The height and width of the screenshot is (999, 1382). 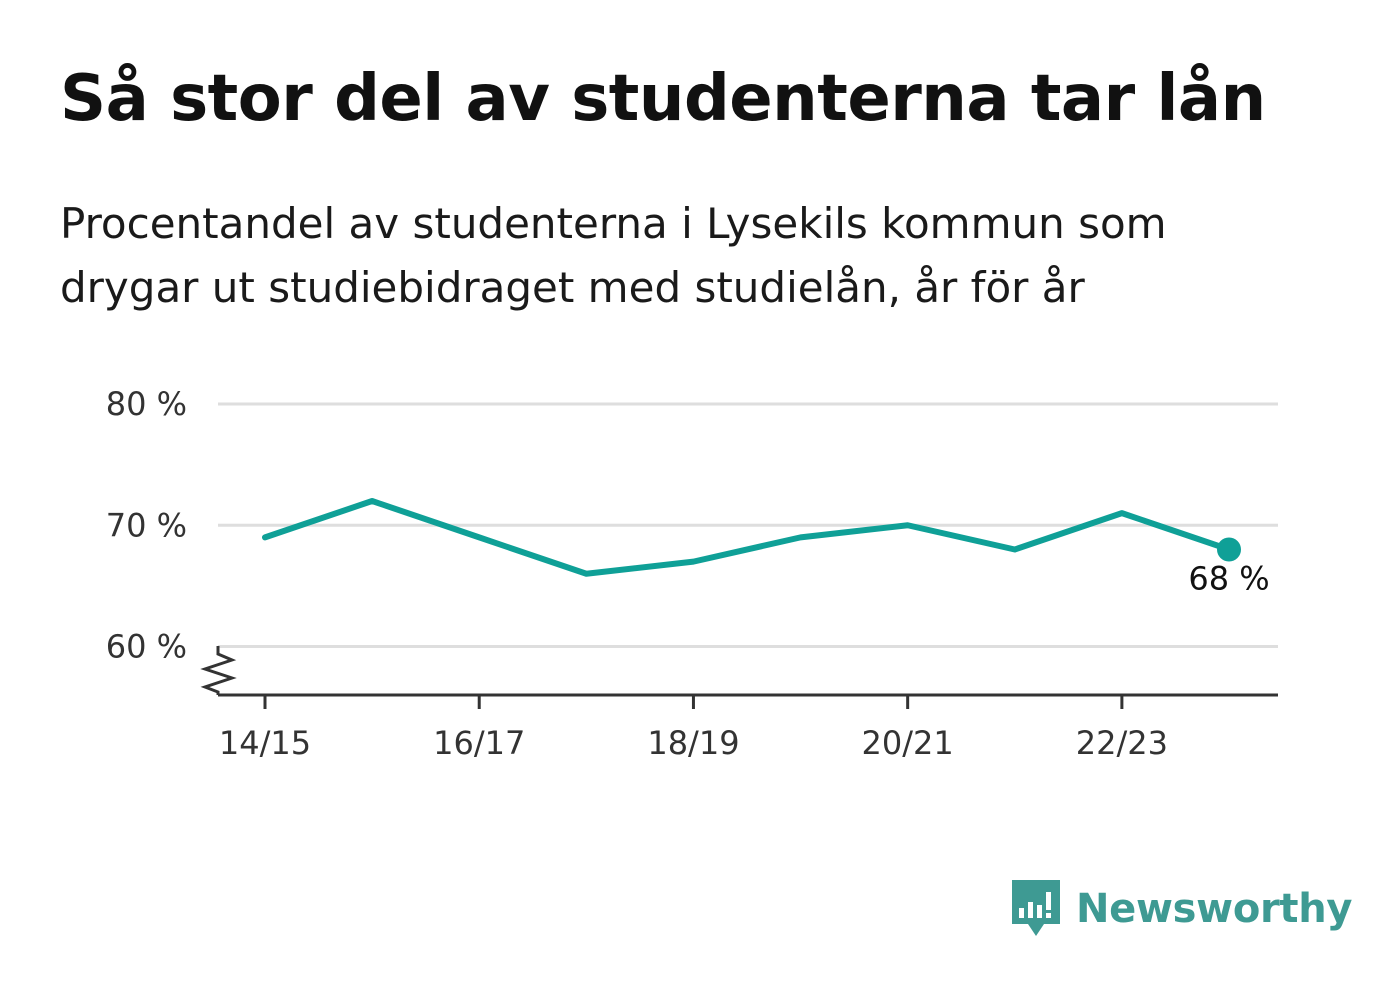 I want to click on y-tick-label-70: 70 %, so click(x=146, y=525).